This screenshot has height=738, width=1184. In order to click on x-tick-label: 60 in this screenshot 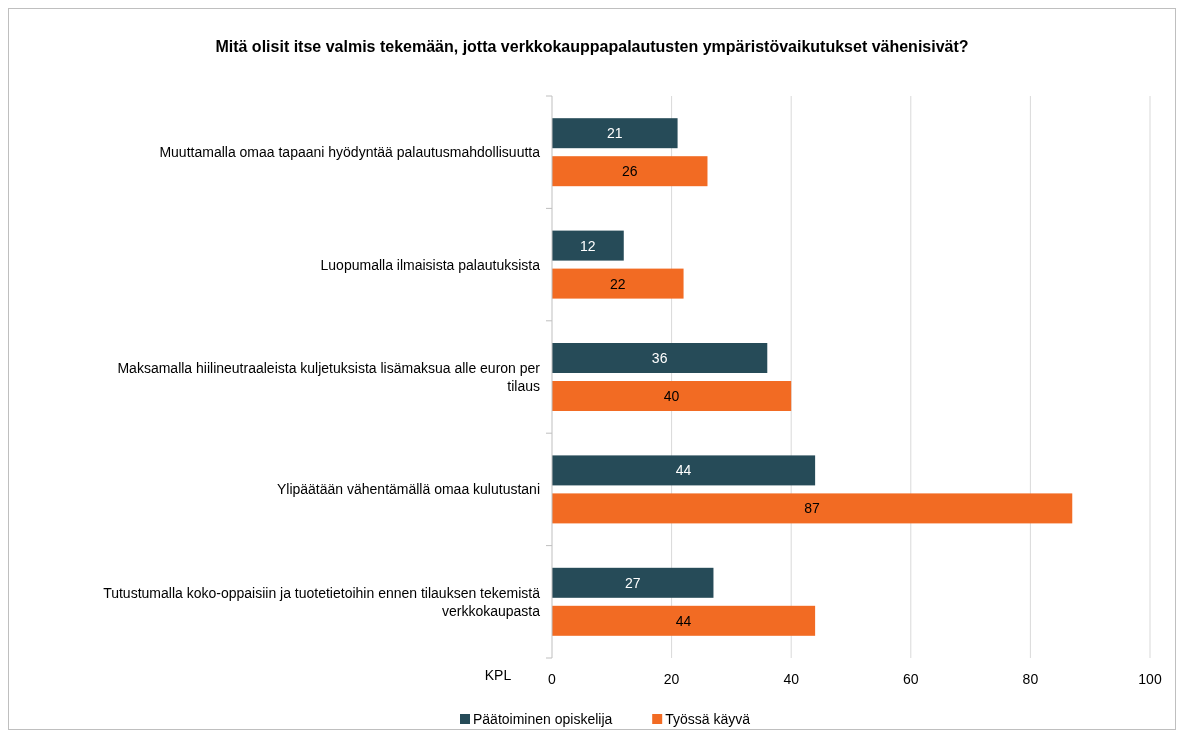, I will do `click(911, 679)`.